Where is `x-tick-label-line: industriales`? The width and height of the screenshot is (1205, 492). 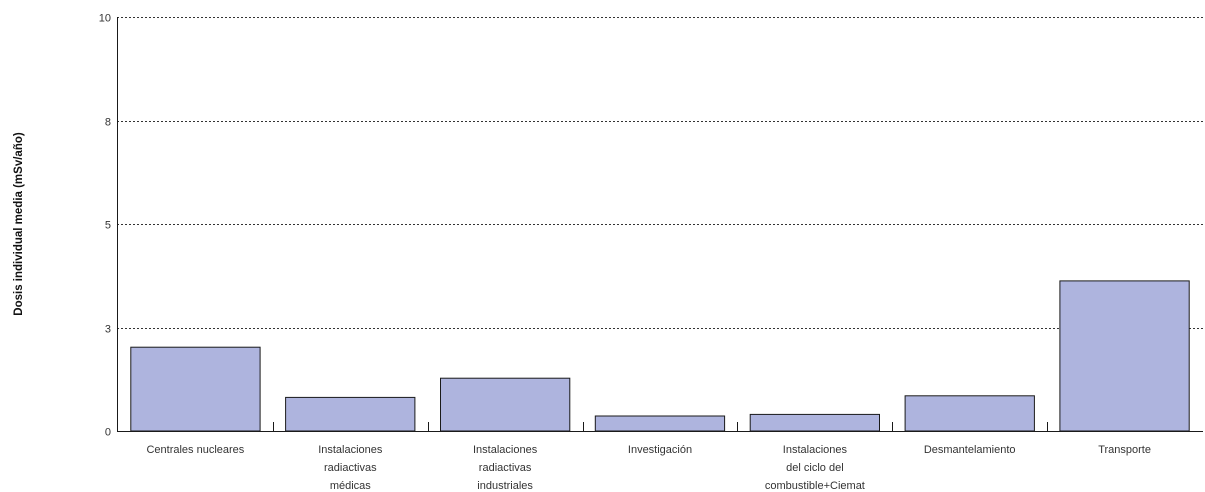
x-tick-label-line: industriales is located at coordinates (505, 486).